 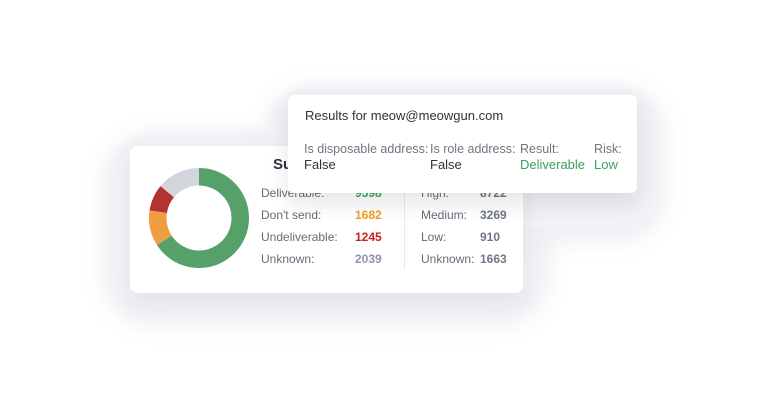 What do you see at coordinates (161, 200) in the screenshot?
I see `donut-segment-undeliverable` at bounding box center [161, 200].